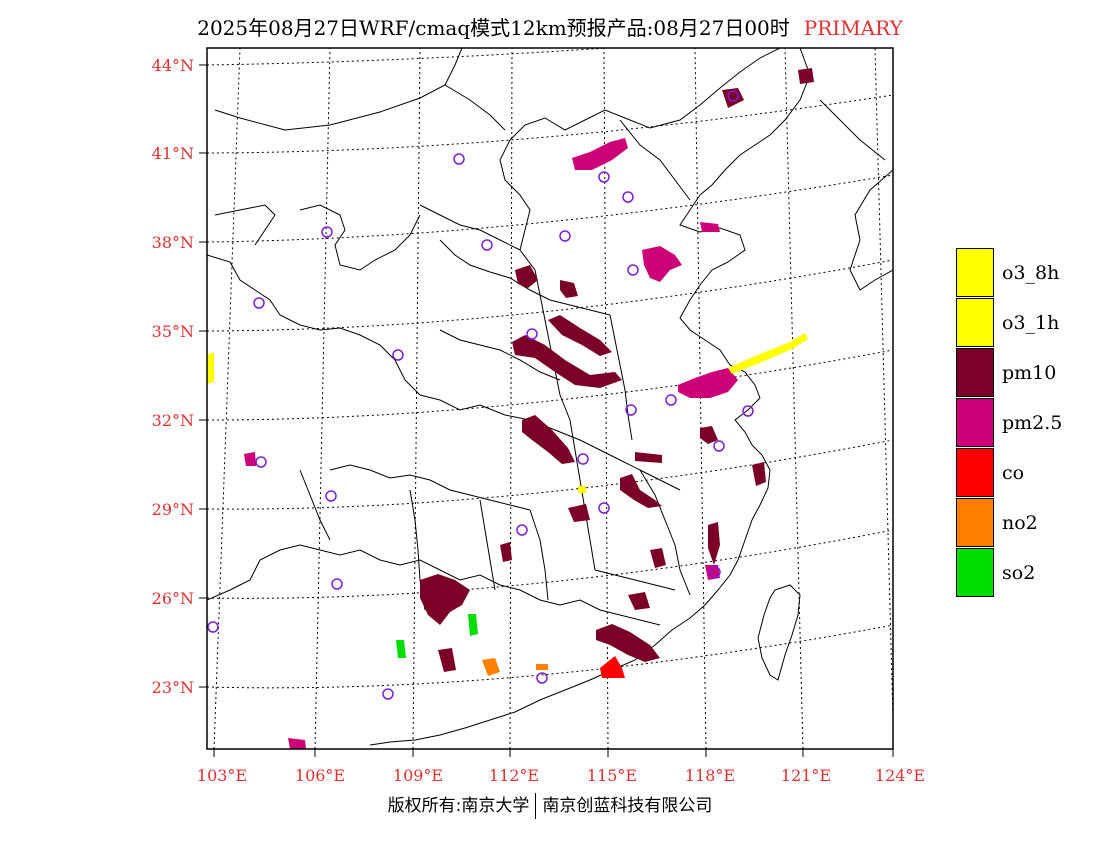 Image resolution: width=1100 pixels, height=850 pixels. What do you see at coordinates (320, 775) in the screenshot?
I see `lon-label: 106°E` at bounding box center [320, 775].